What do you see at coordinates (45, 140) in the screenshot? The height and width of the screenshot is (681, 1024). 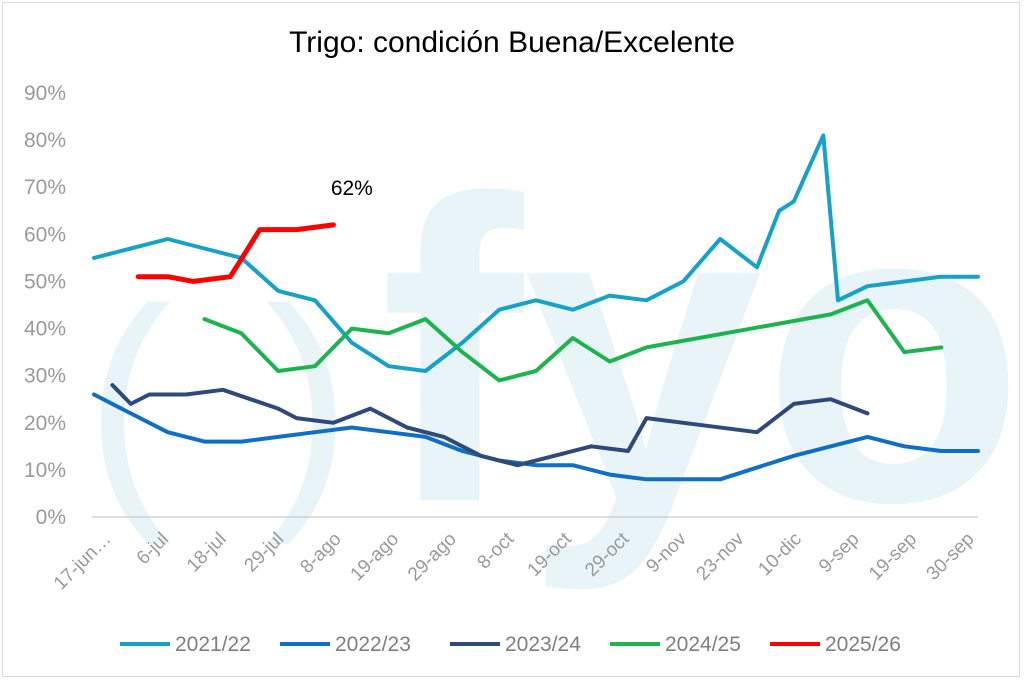 I see `y-tick-label: 80%` at bounding box center [45, 140].